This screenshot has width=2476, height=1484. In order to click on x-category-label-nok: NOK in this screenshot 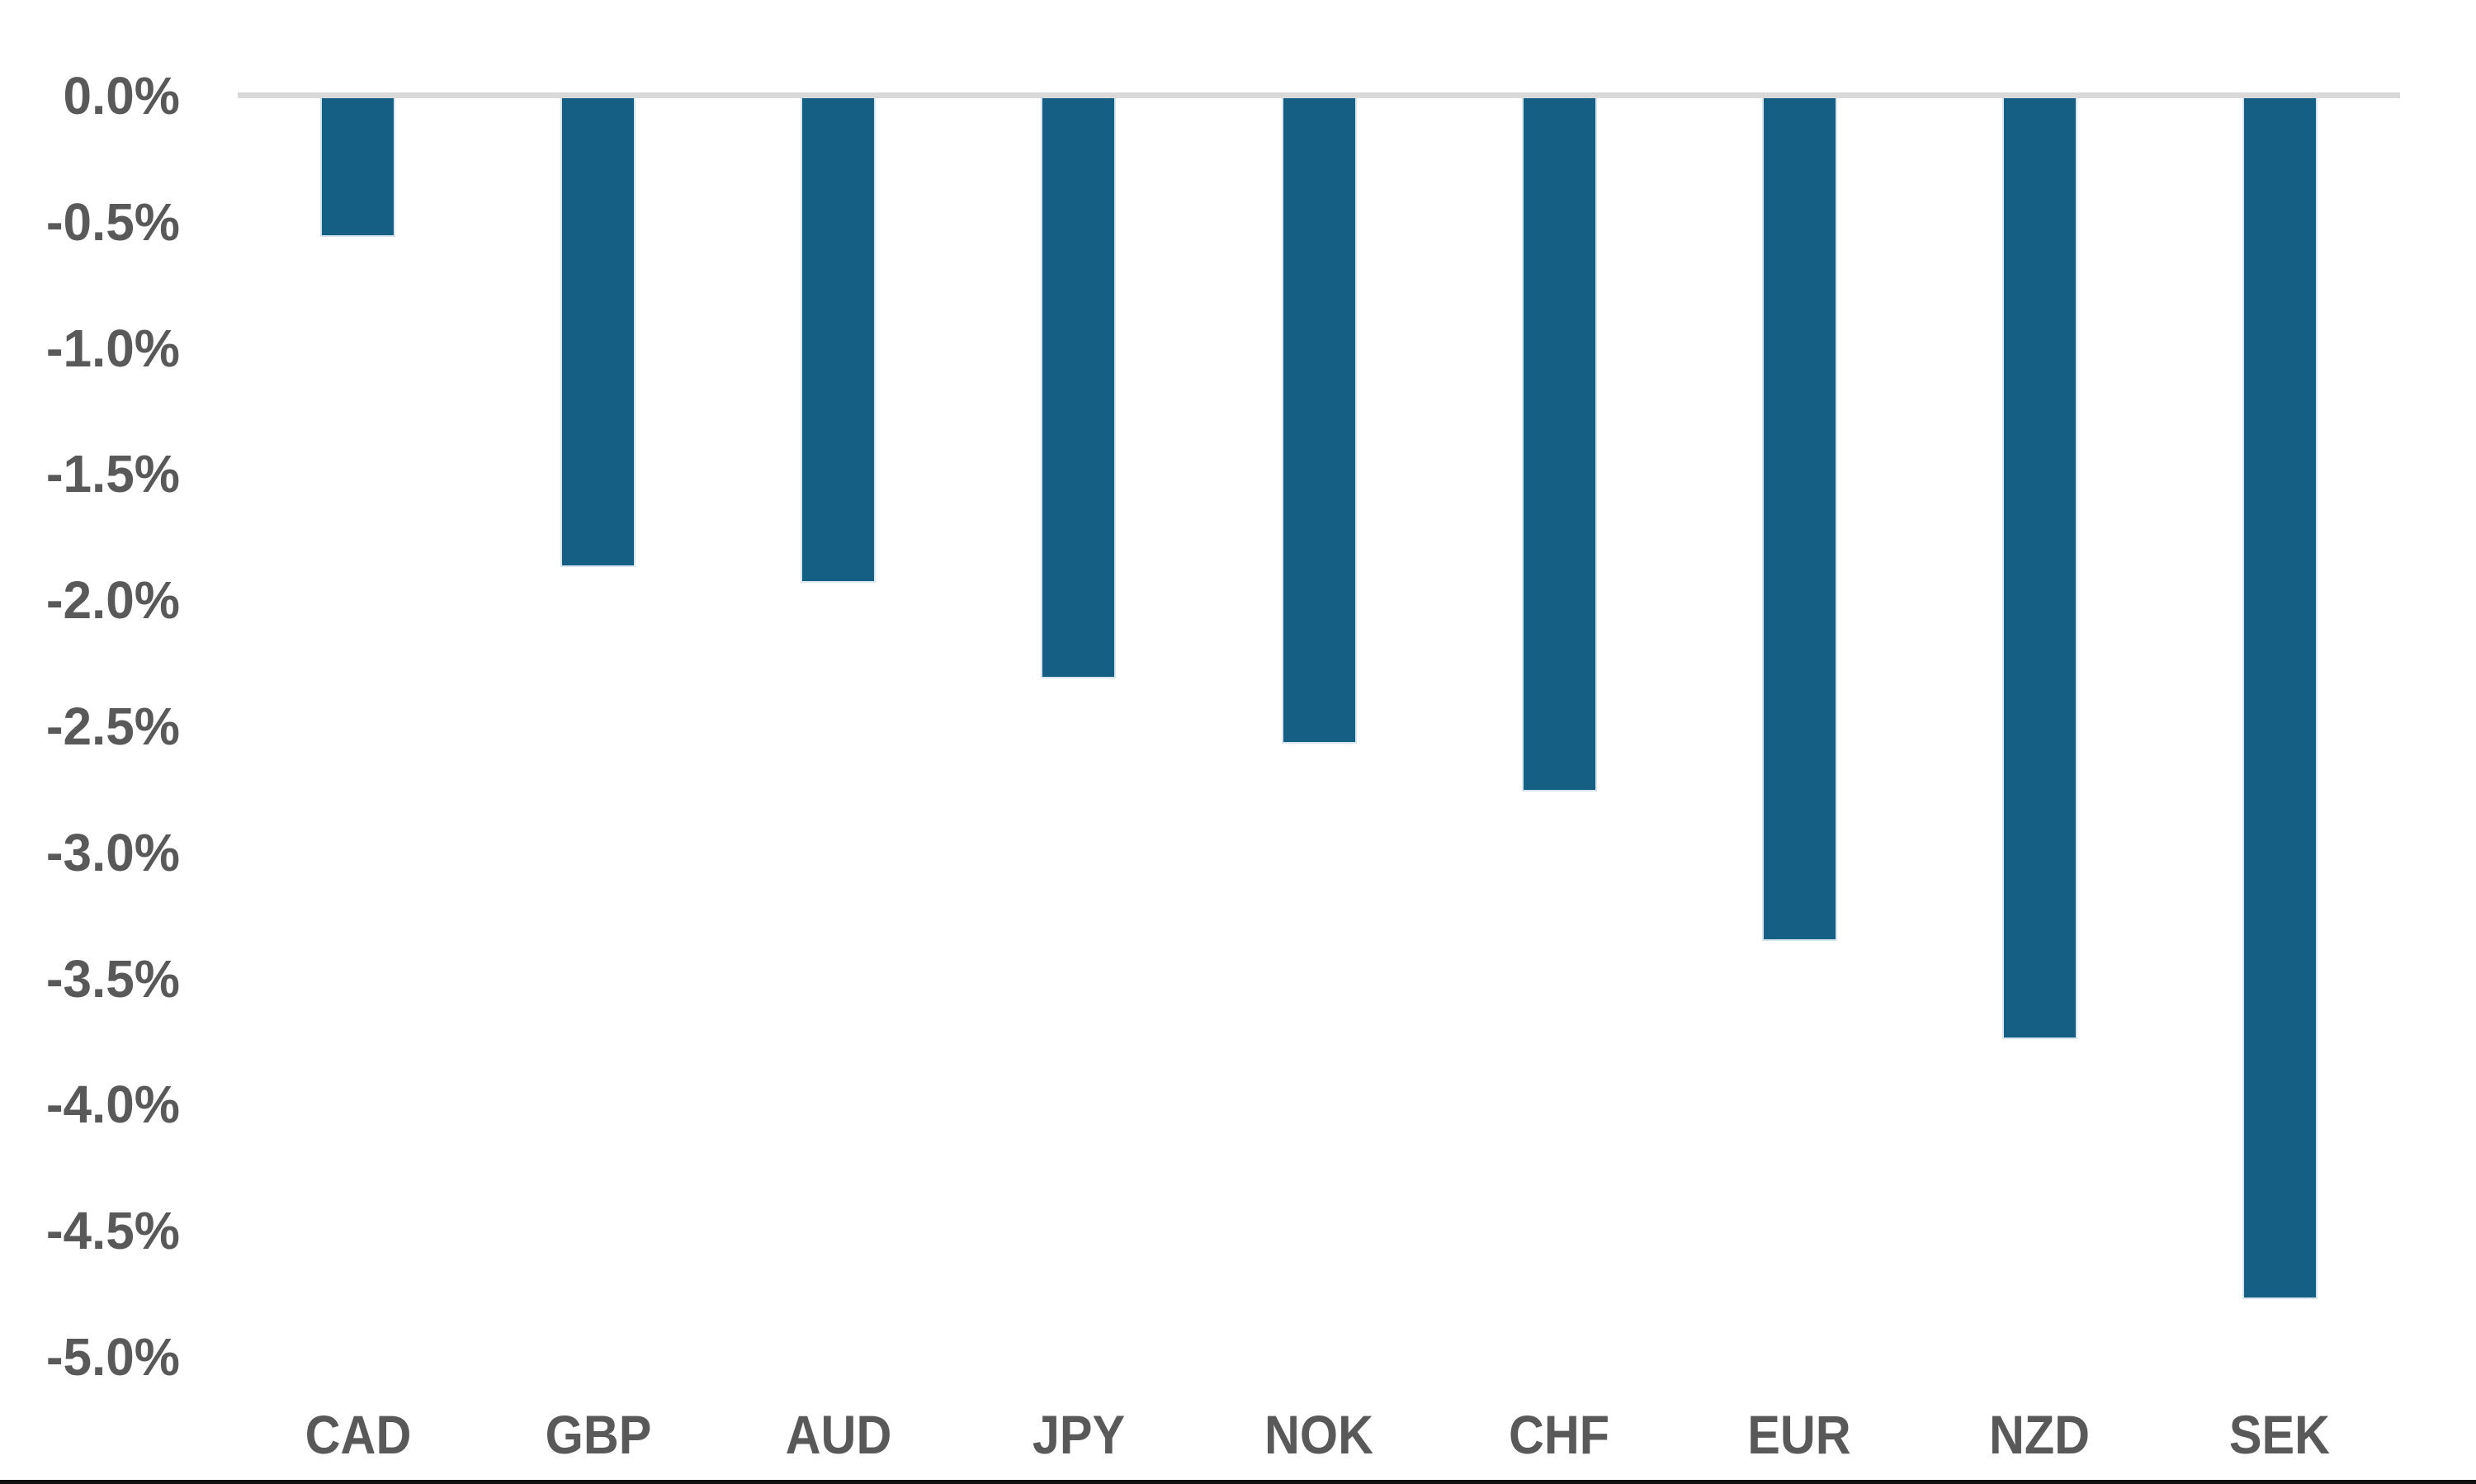, I will do `click(1318, 1434)`.